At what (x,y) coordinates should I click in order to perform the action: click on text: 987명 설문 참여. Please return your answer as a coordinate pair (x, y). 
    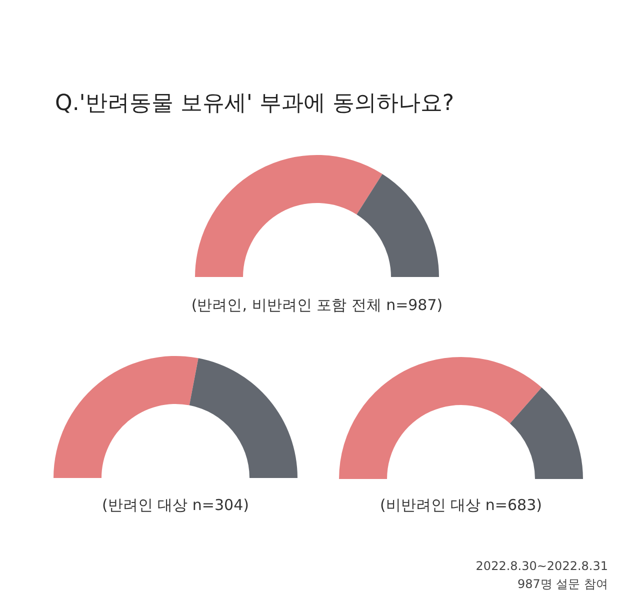
    Looking at the image, I should click on (562, 584).